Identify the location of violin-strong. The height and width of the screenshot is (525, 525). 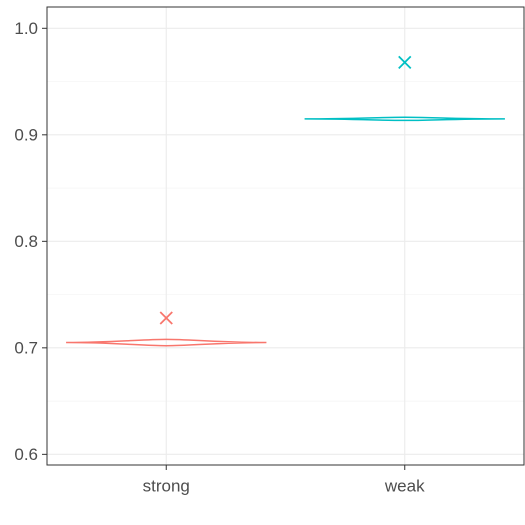
(166, 342).